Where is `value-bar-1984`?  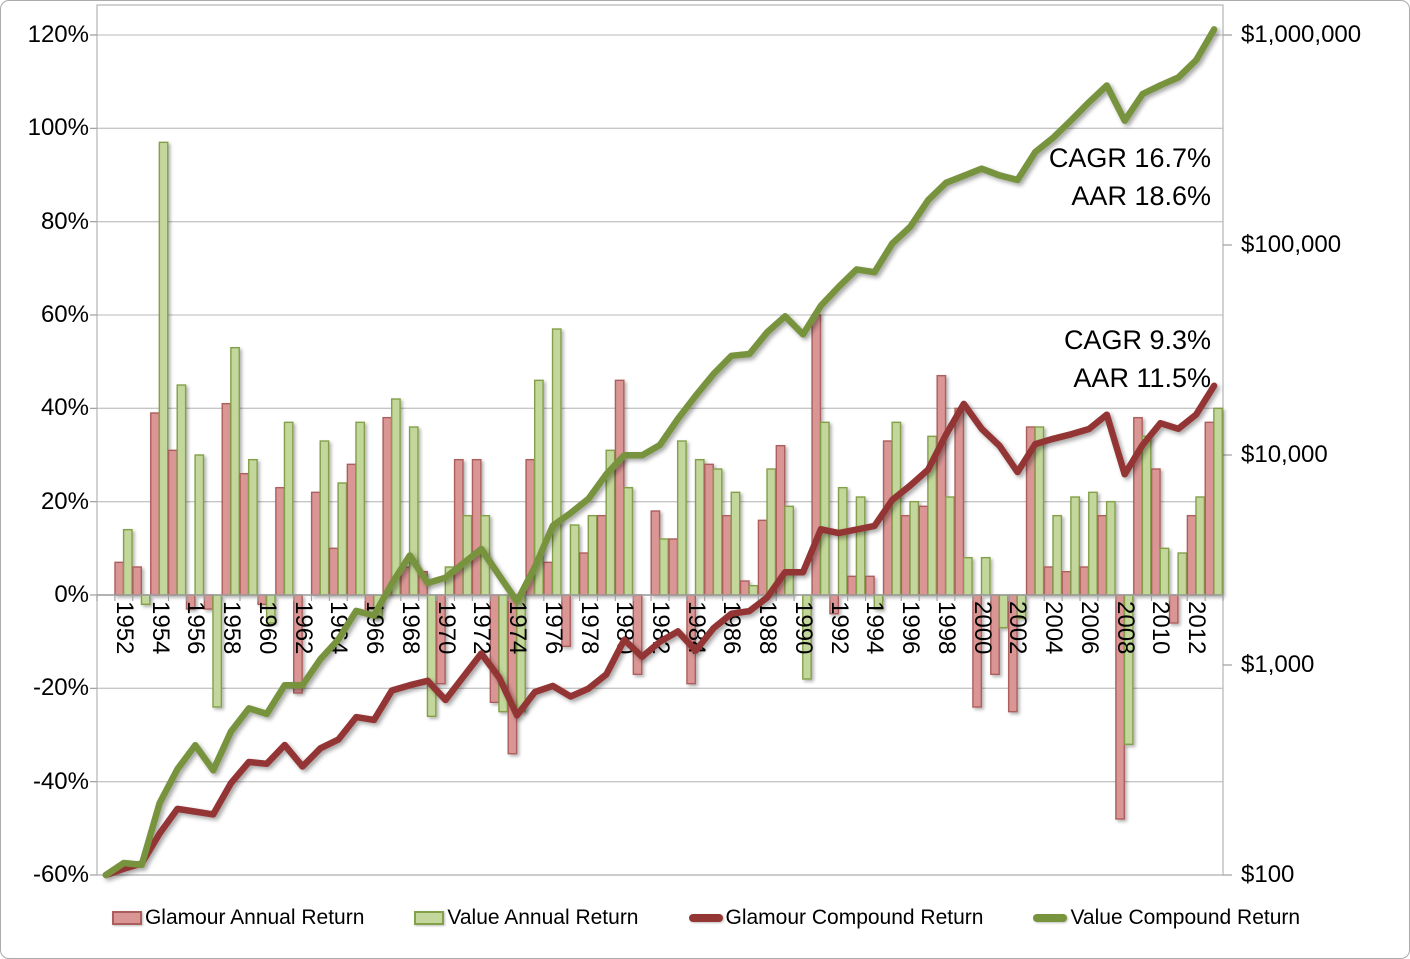
value-bar-1984 is located at coordinates (699, 527).